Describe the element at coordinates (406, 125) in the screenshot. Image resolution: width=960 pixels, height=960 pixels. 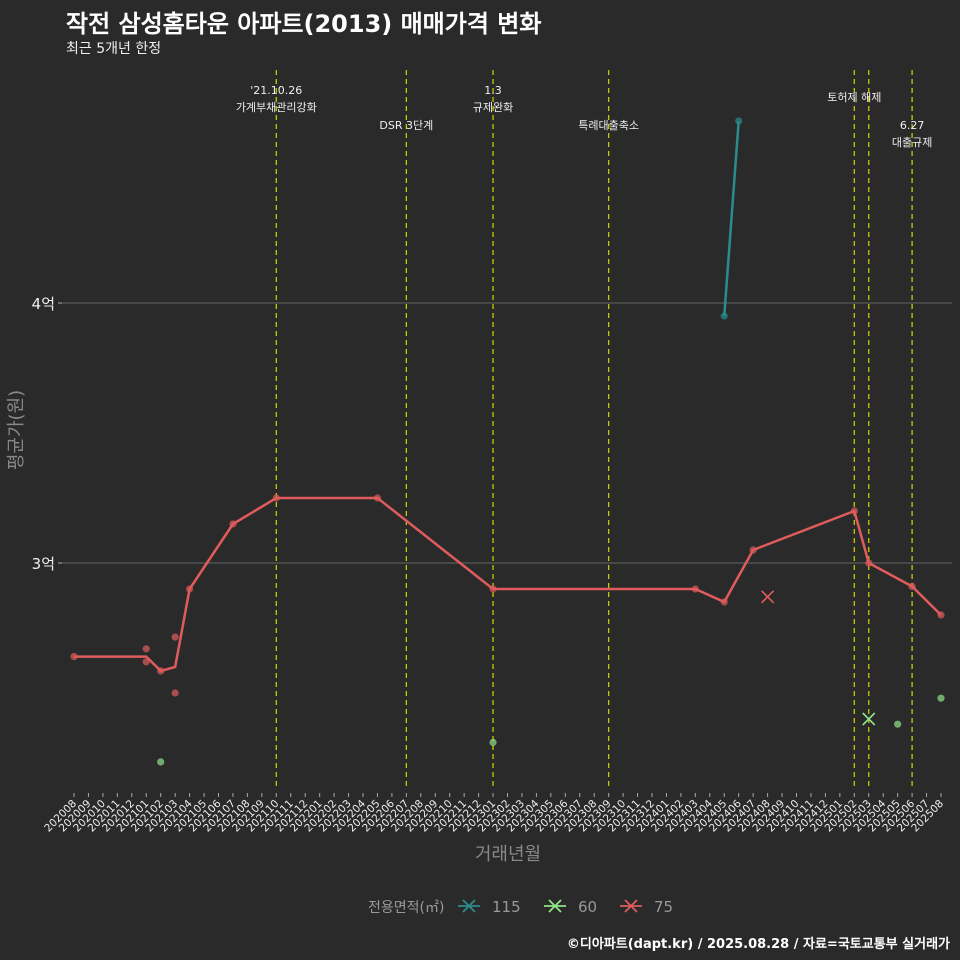
I see `event-label: DSR 3단계` at that location.